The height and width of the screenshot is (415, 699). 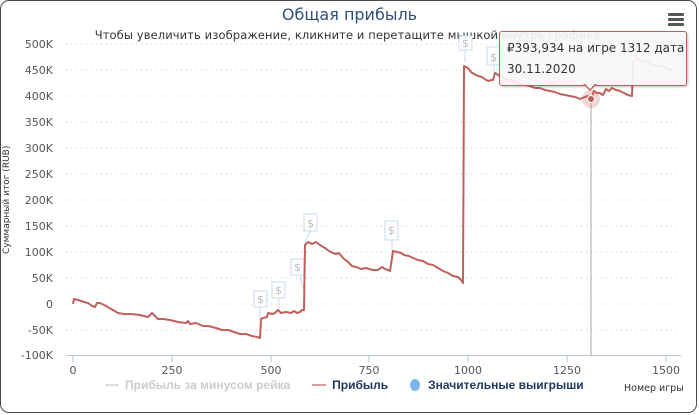 What do you see at coordinates (369, 359) in the screenshot?
I see `x-axis-ticks` at bounding box center [369, 359].